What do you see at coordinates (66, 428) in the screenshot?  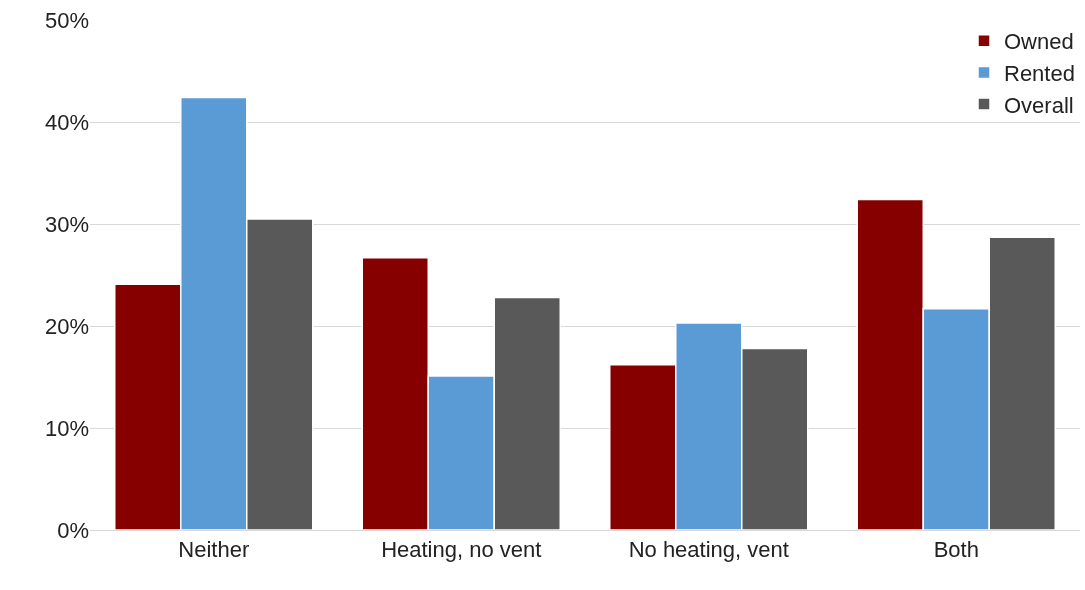 I see `y-tick-label: 10%` at bounding box center [66, 428].